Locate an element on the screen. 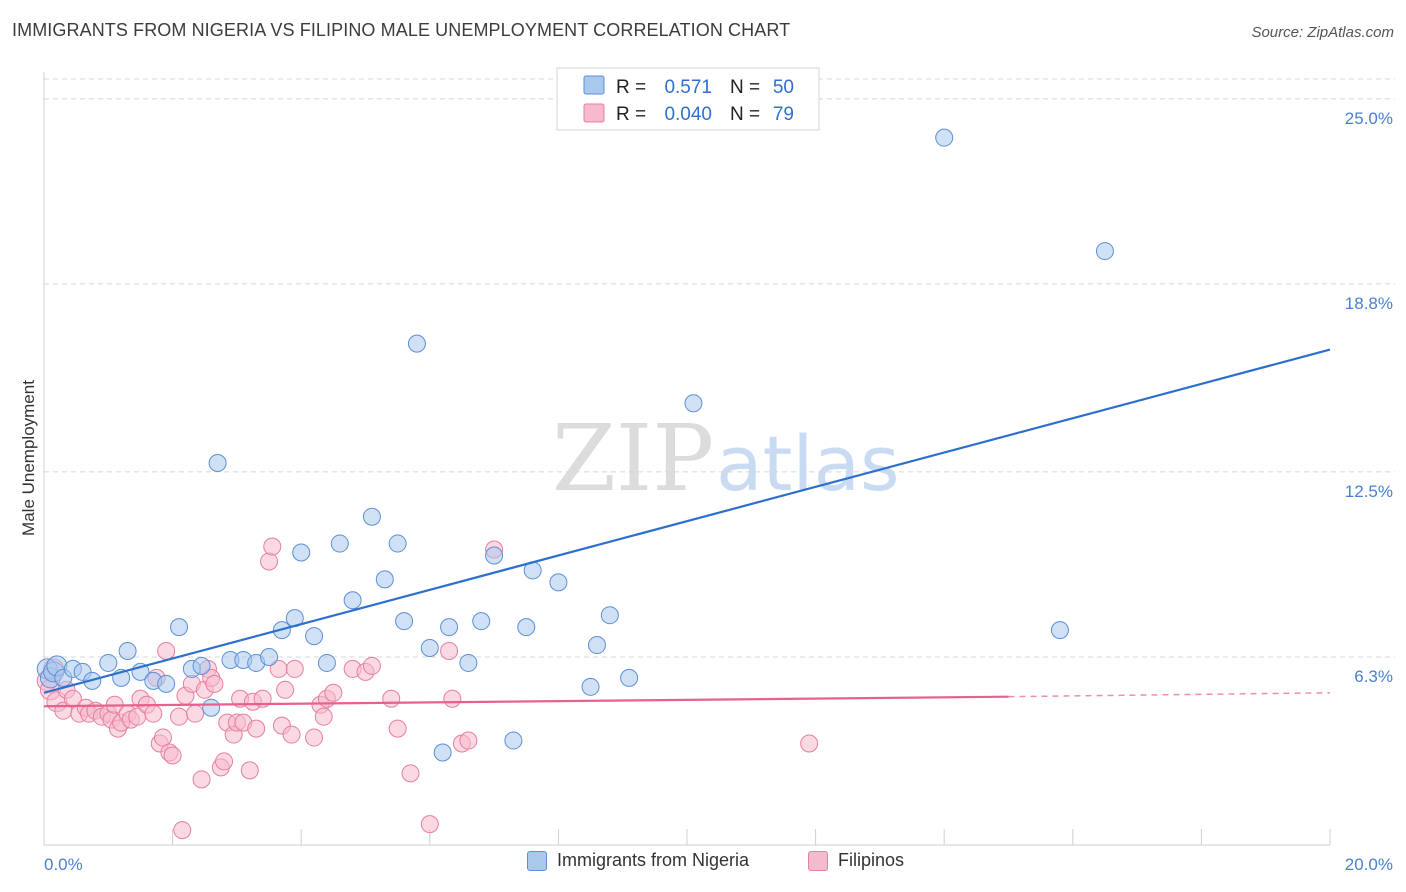  correlation-legend: R = 0.571 N = 50 R = 0.040 N = 79 is located at coordinates (688, 99).